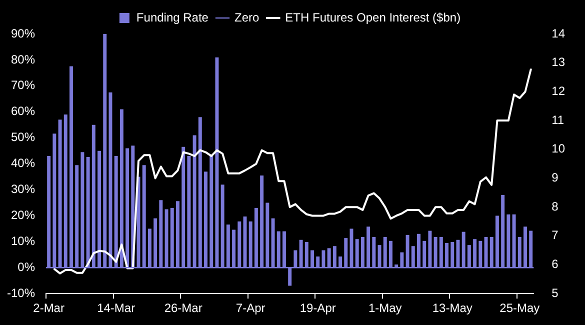 This screenshot has width=585, height=325. I want to click on y-tick-label: 10%, so click(23, 241).